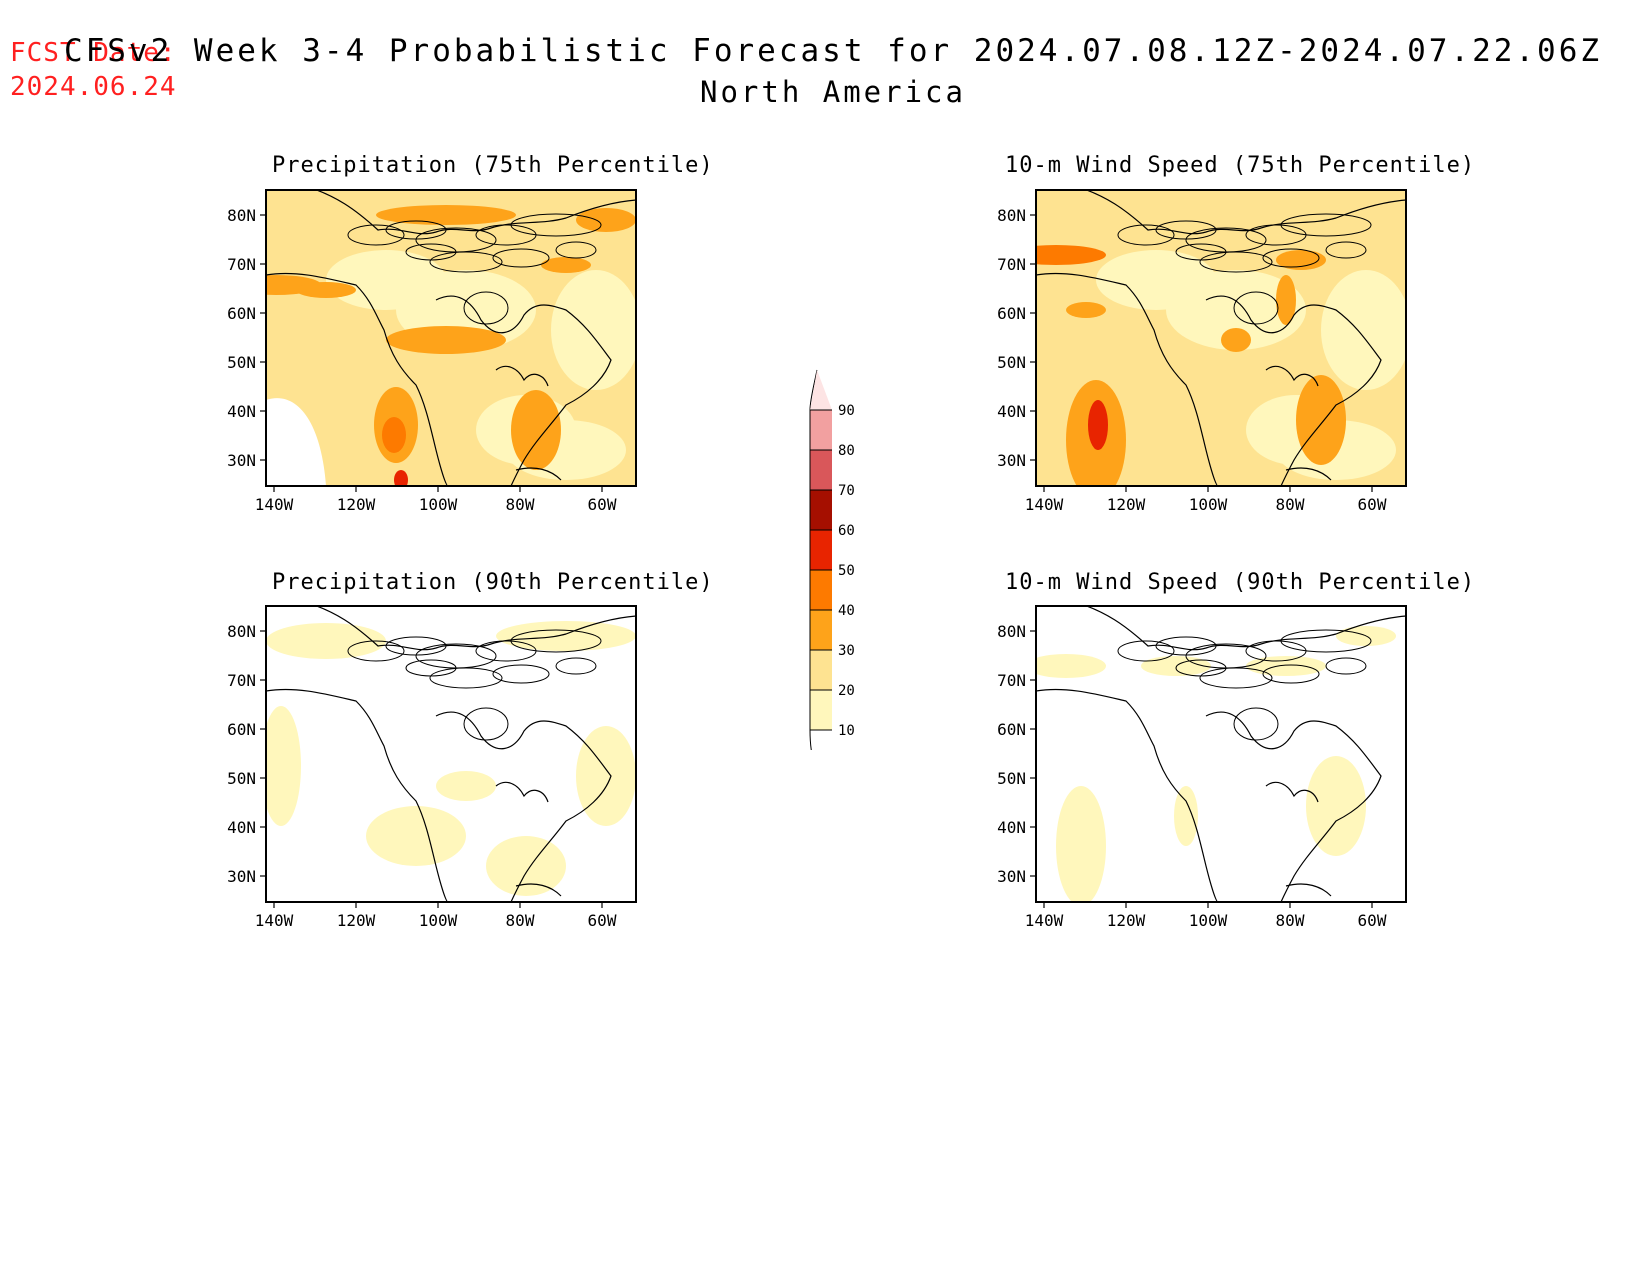 The width and height of the screenshot is (1650, 1275). I want to click on forecast-date-block: FCST Date: 2024.06.24, so click(93, 70).